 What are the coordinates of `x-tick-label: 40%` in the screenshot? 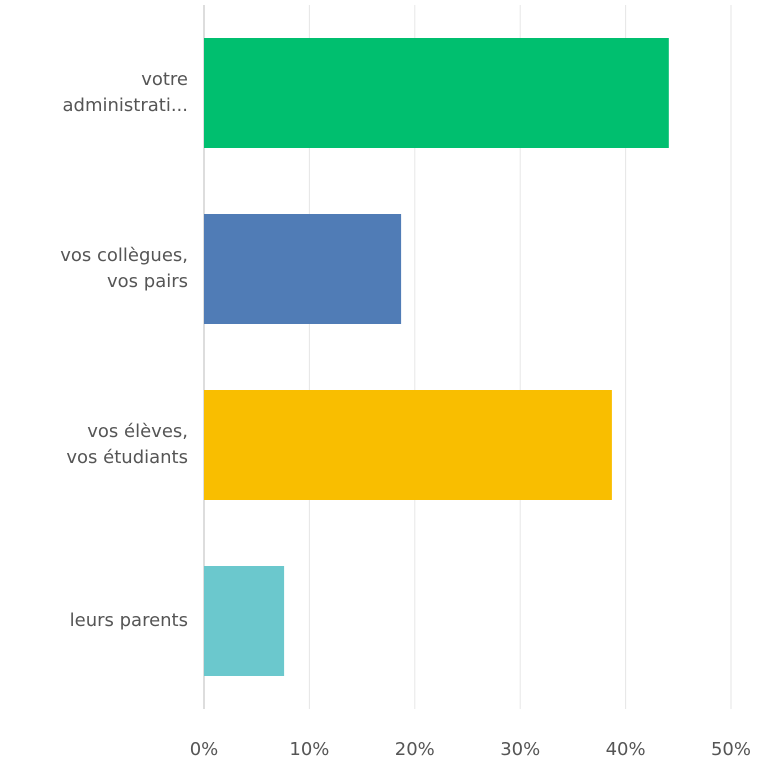 It's located at (626, 749).